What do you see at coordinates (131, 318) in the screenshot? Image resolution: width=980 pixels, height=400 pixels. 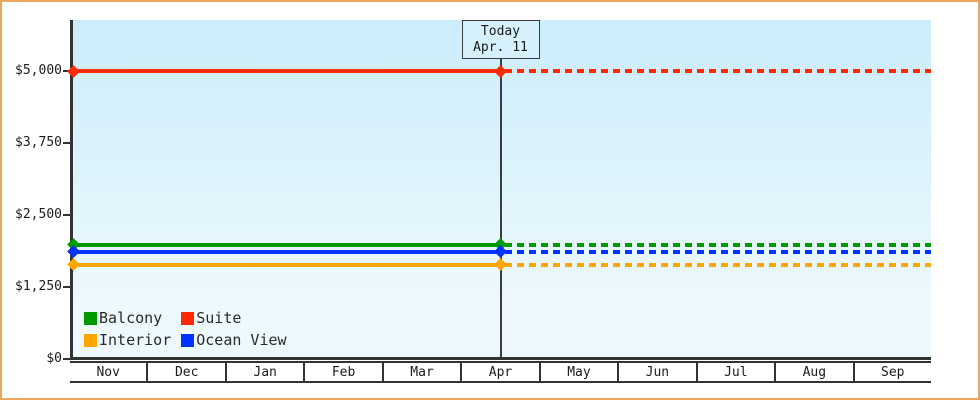 I see `legend-label: Balcony` at bounding box center [131, 318].